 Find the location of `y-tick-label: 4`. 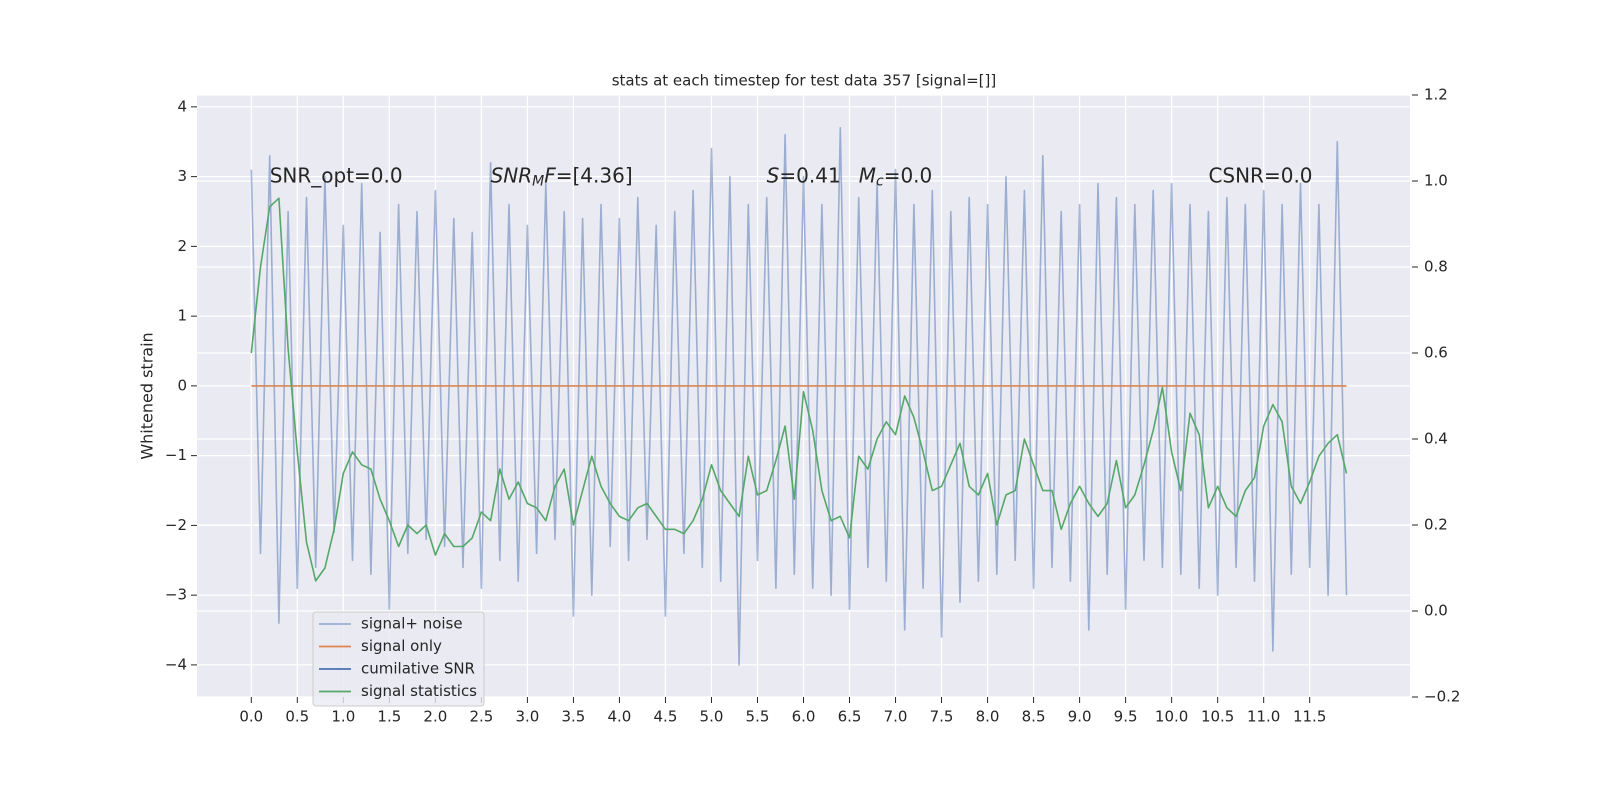

y-tick-label: 4 is located at coordinates (182, 106).